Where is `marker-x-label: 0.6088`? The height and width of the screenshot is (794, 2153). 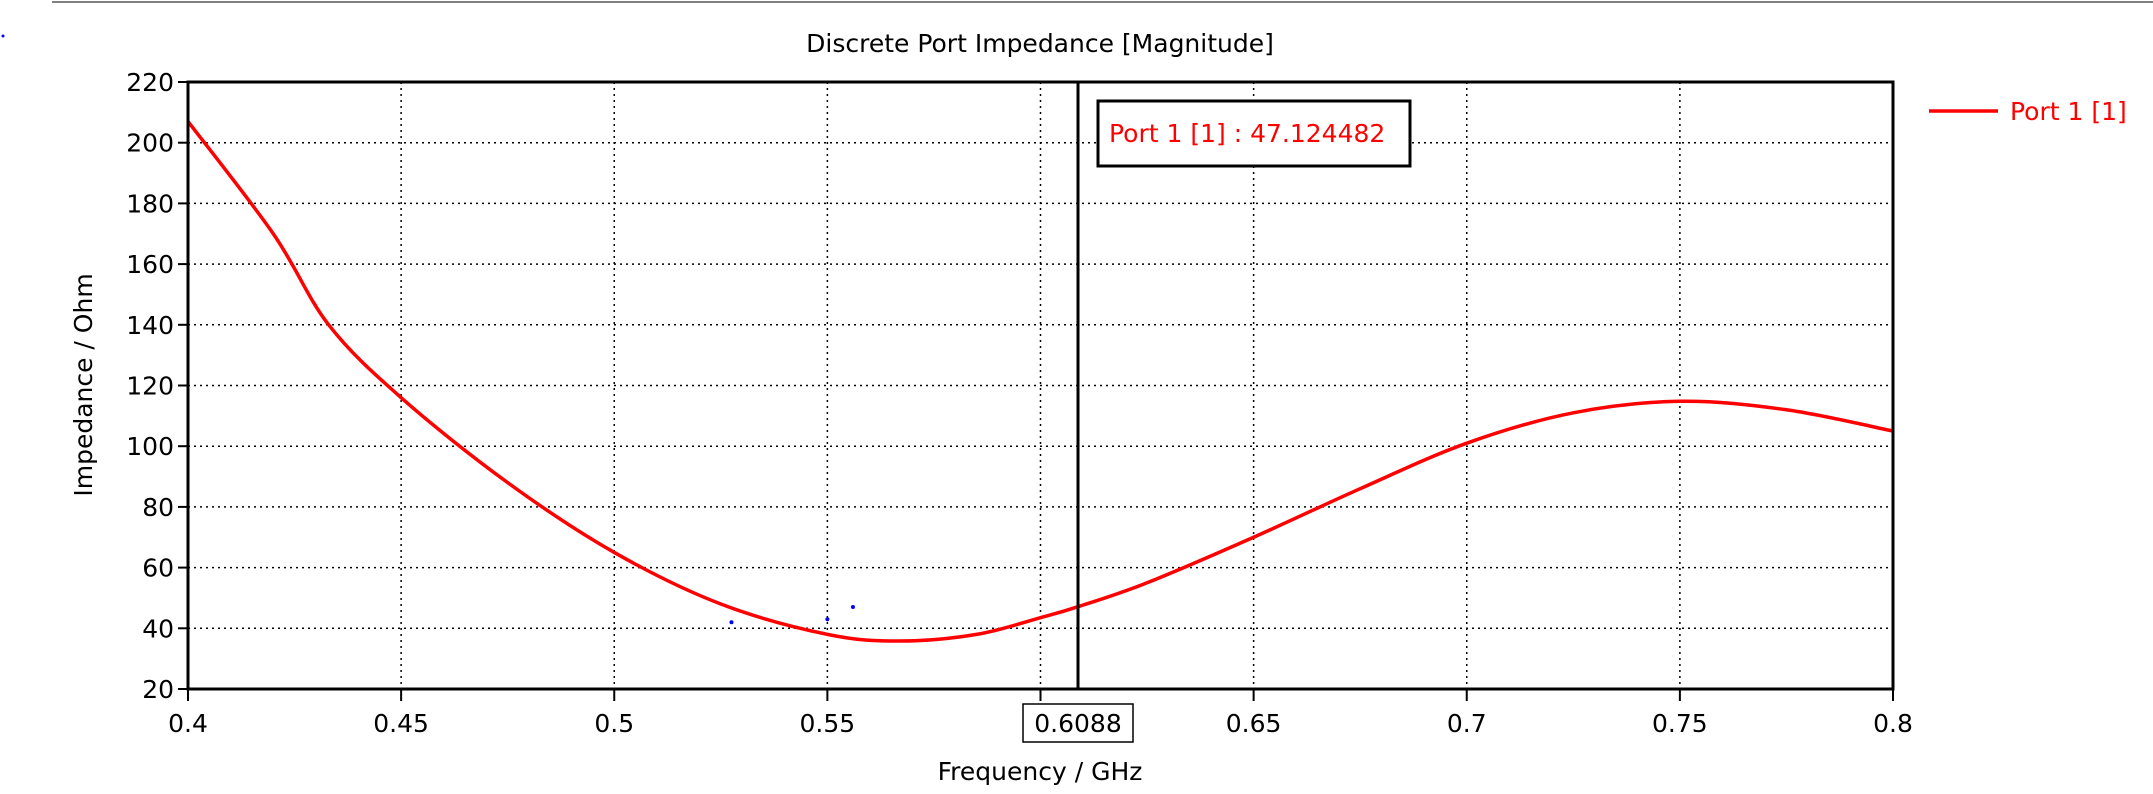
marker-x-label: 0.6088 is located at coordinates (1077, 723).